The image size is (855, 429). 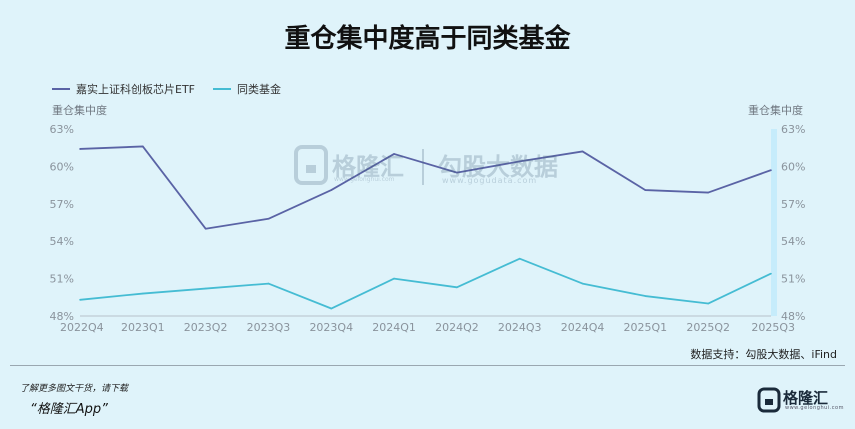 What do you see at coordinates (793, 223) in the screenshot?
I see `y-ticks-right: 48% 51% 54% 57% 60% 63%` at bounding box center [793, 223].